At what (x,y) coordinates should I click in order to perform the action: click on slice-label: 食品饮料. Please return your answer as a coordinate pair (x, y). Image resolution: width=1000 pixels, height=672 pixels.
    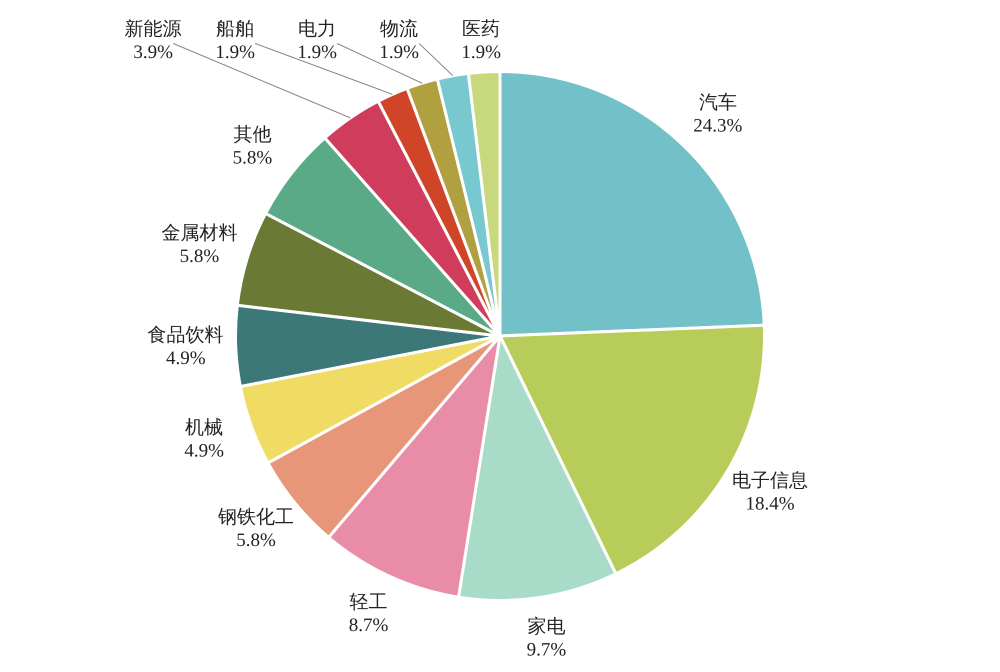
    Looking at the image, I should click on (186, 335).